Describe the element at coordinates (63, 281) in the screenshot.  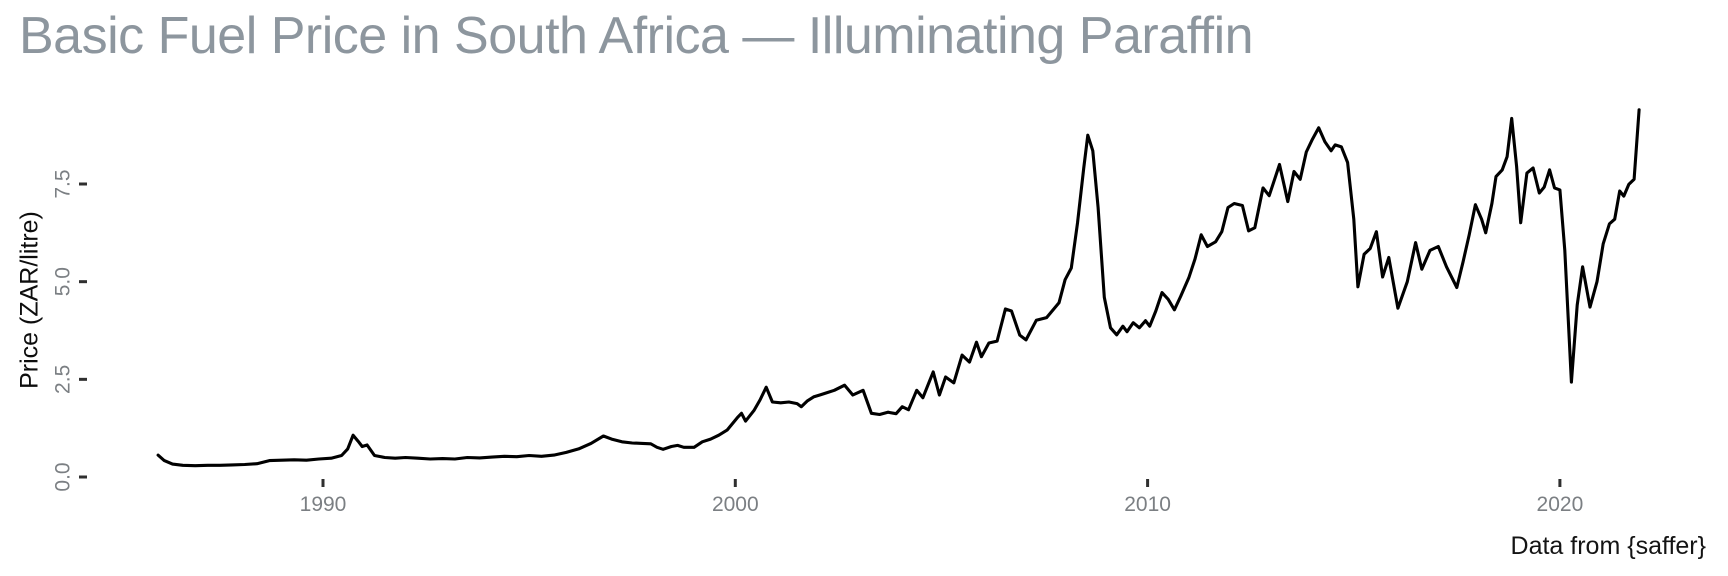
I see `y-axis-tick-label: 5.0` at that location.